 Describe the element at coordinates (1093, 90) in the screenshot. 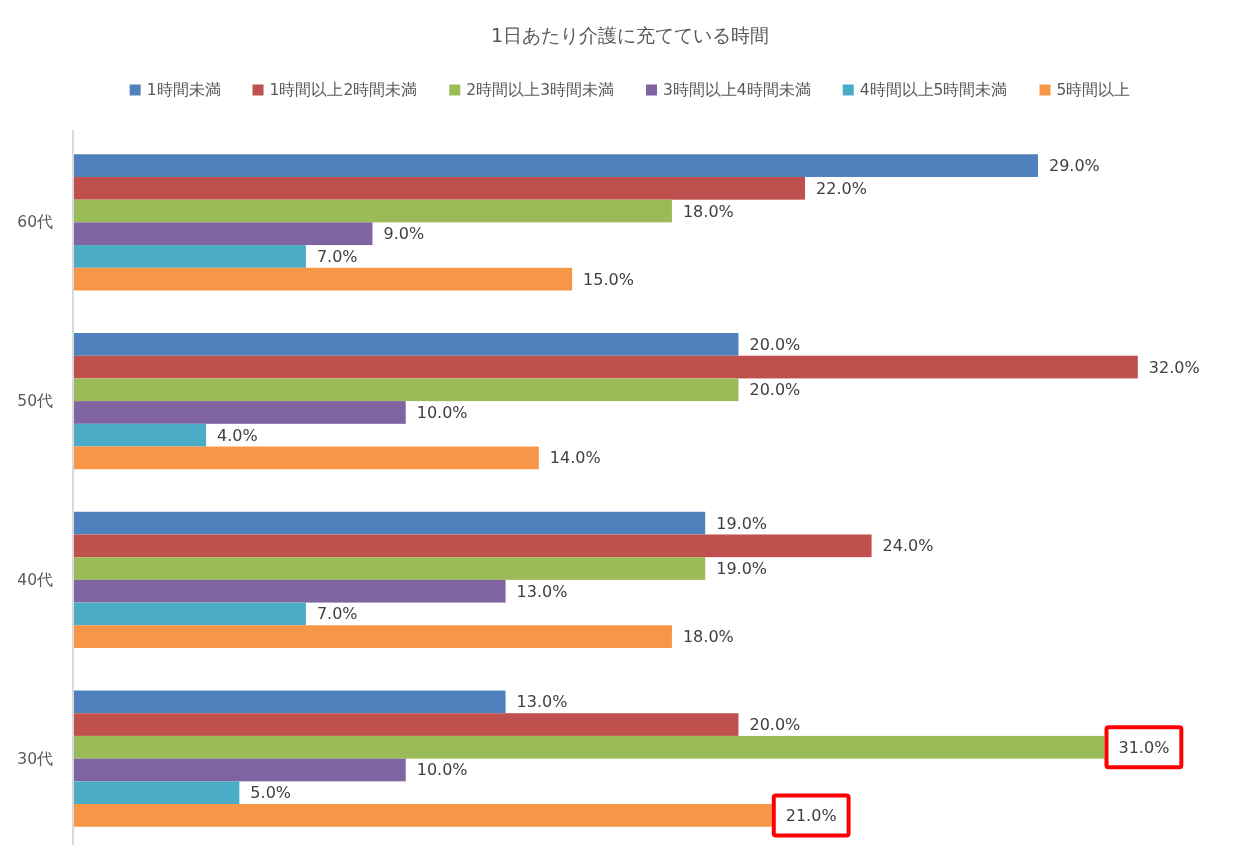

I see `legend-label: 5時間以上` at that location.